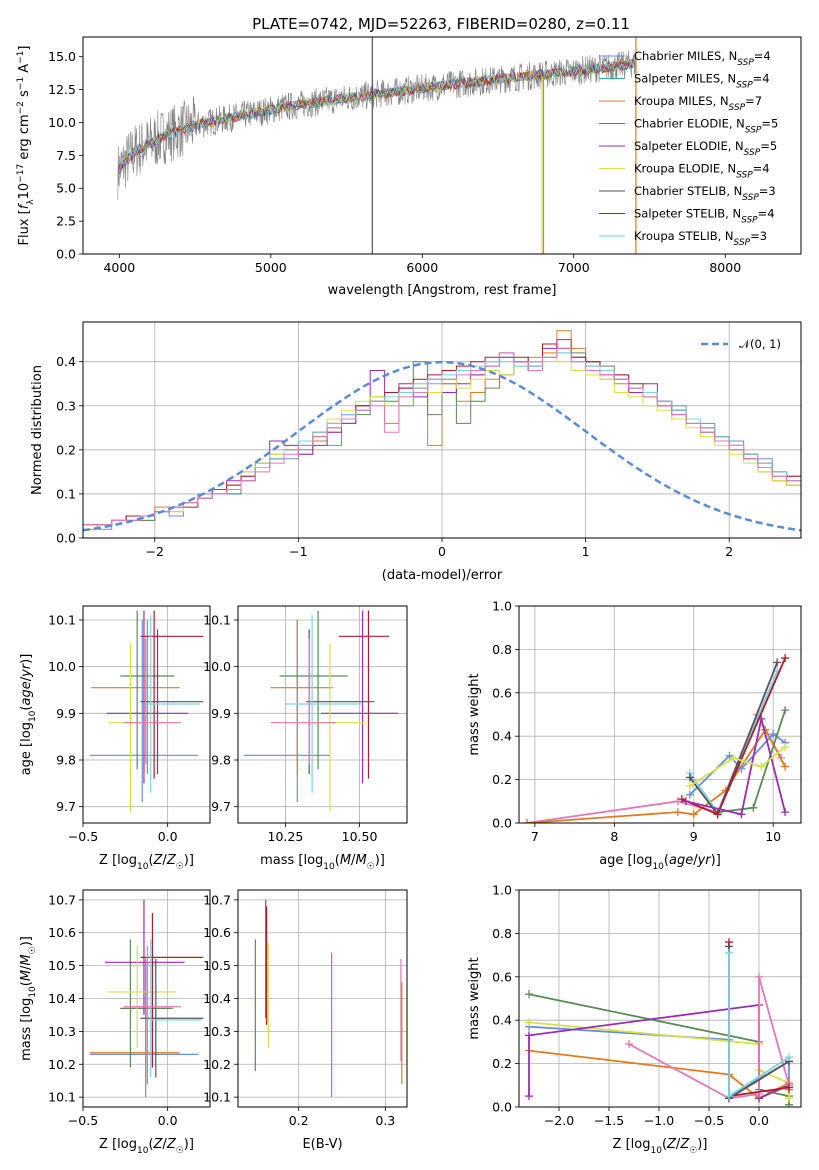 The image size is (819, 1170). Describe the element at coordinates (66, 221) in the screenshot. I see `spectrum-ytick-label: 2.5` at that location.